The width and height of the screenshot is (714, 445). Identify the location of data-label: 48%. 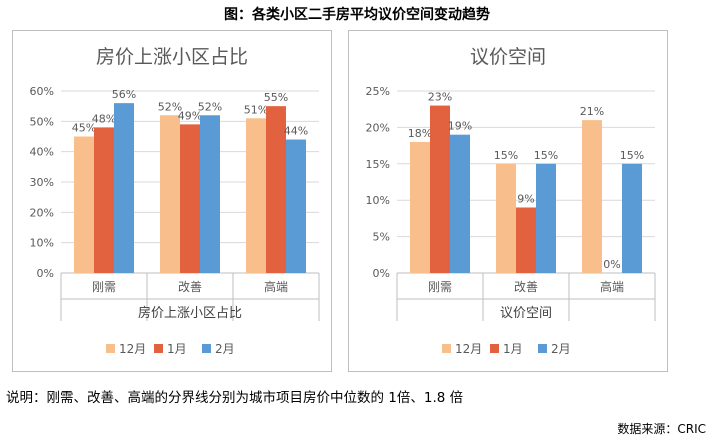
(104, 118).